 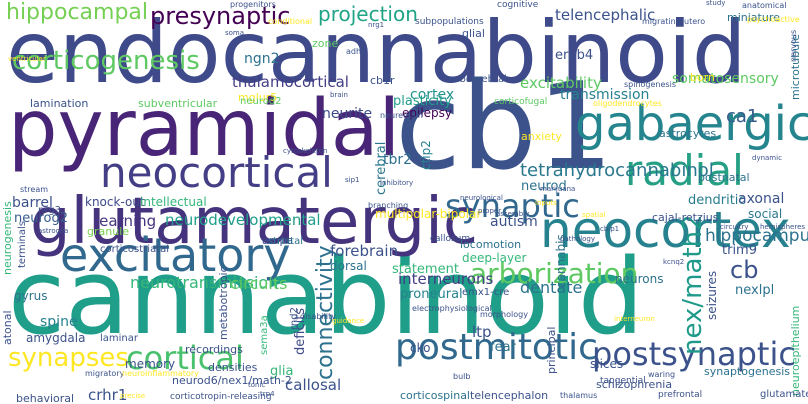 What do you see at coordinates (558, 189) in the screenshot?
I see `cloud-word: marijuana` at bounding box center [558, 189].